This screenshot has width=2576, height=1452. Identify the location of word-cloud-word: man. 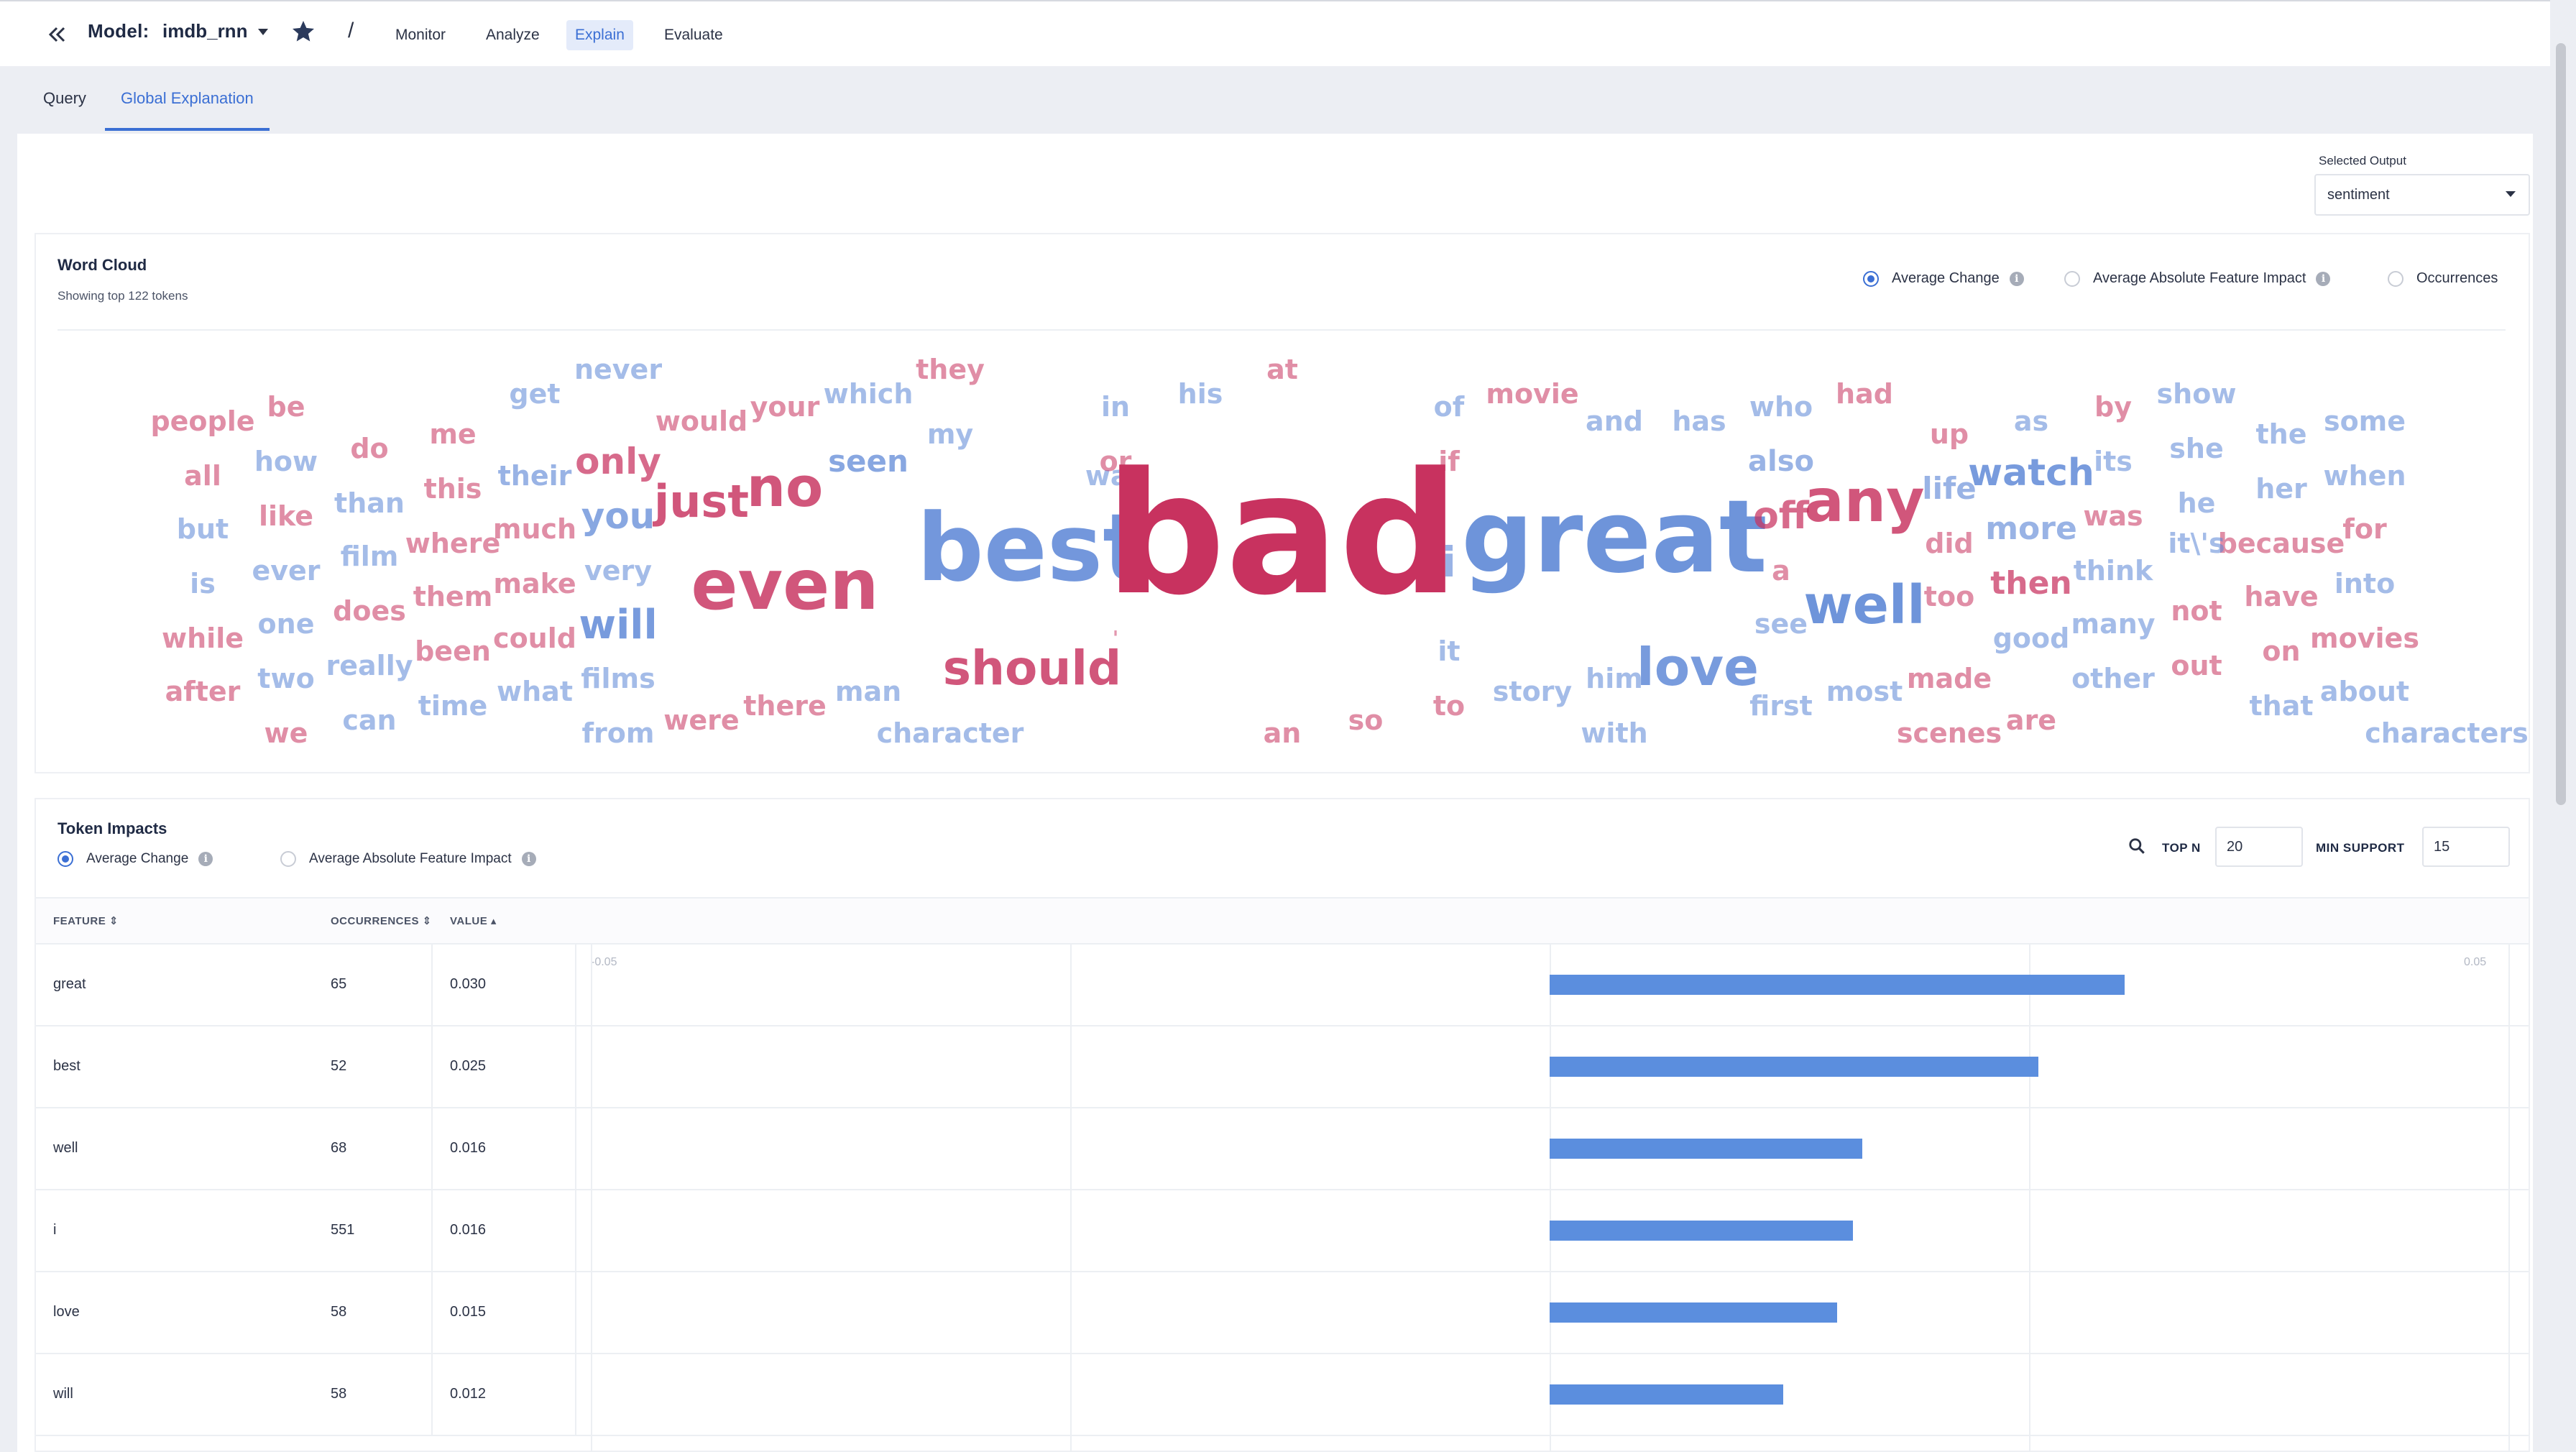
(868, 691).